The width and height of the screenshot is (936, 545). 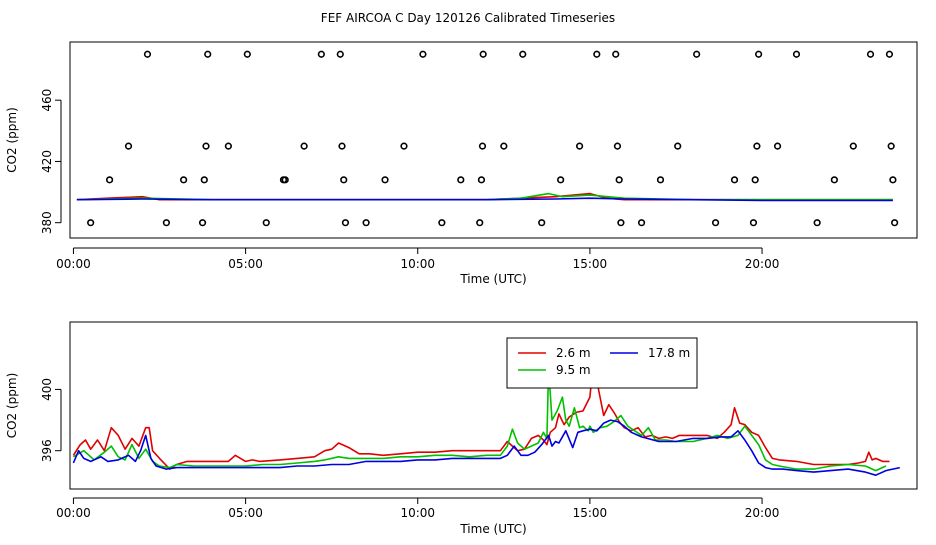 I want to click on legend-label: 2.6 m, so click(x=573, y=353).